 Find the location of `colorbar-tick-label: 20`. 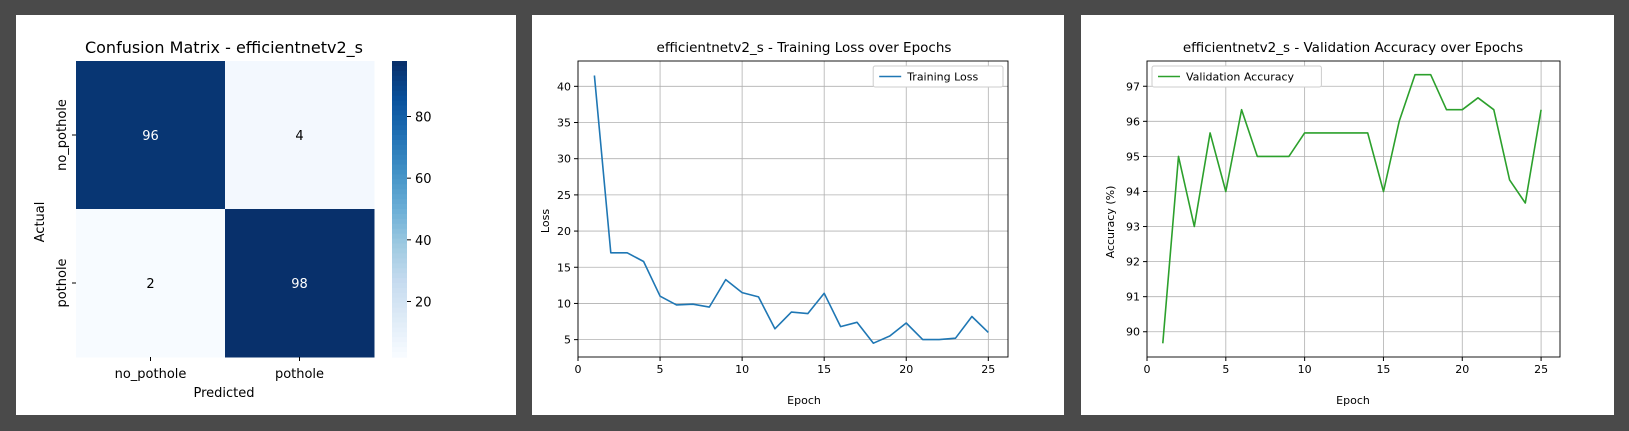

colorbar-tick-label: 20 is located at coordinates (423, 303).